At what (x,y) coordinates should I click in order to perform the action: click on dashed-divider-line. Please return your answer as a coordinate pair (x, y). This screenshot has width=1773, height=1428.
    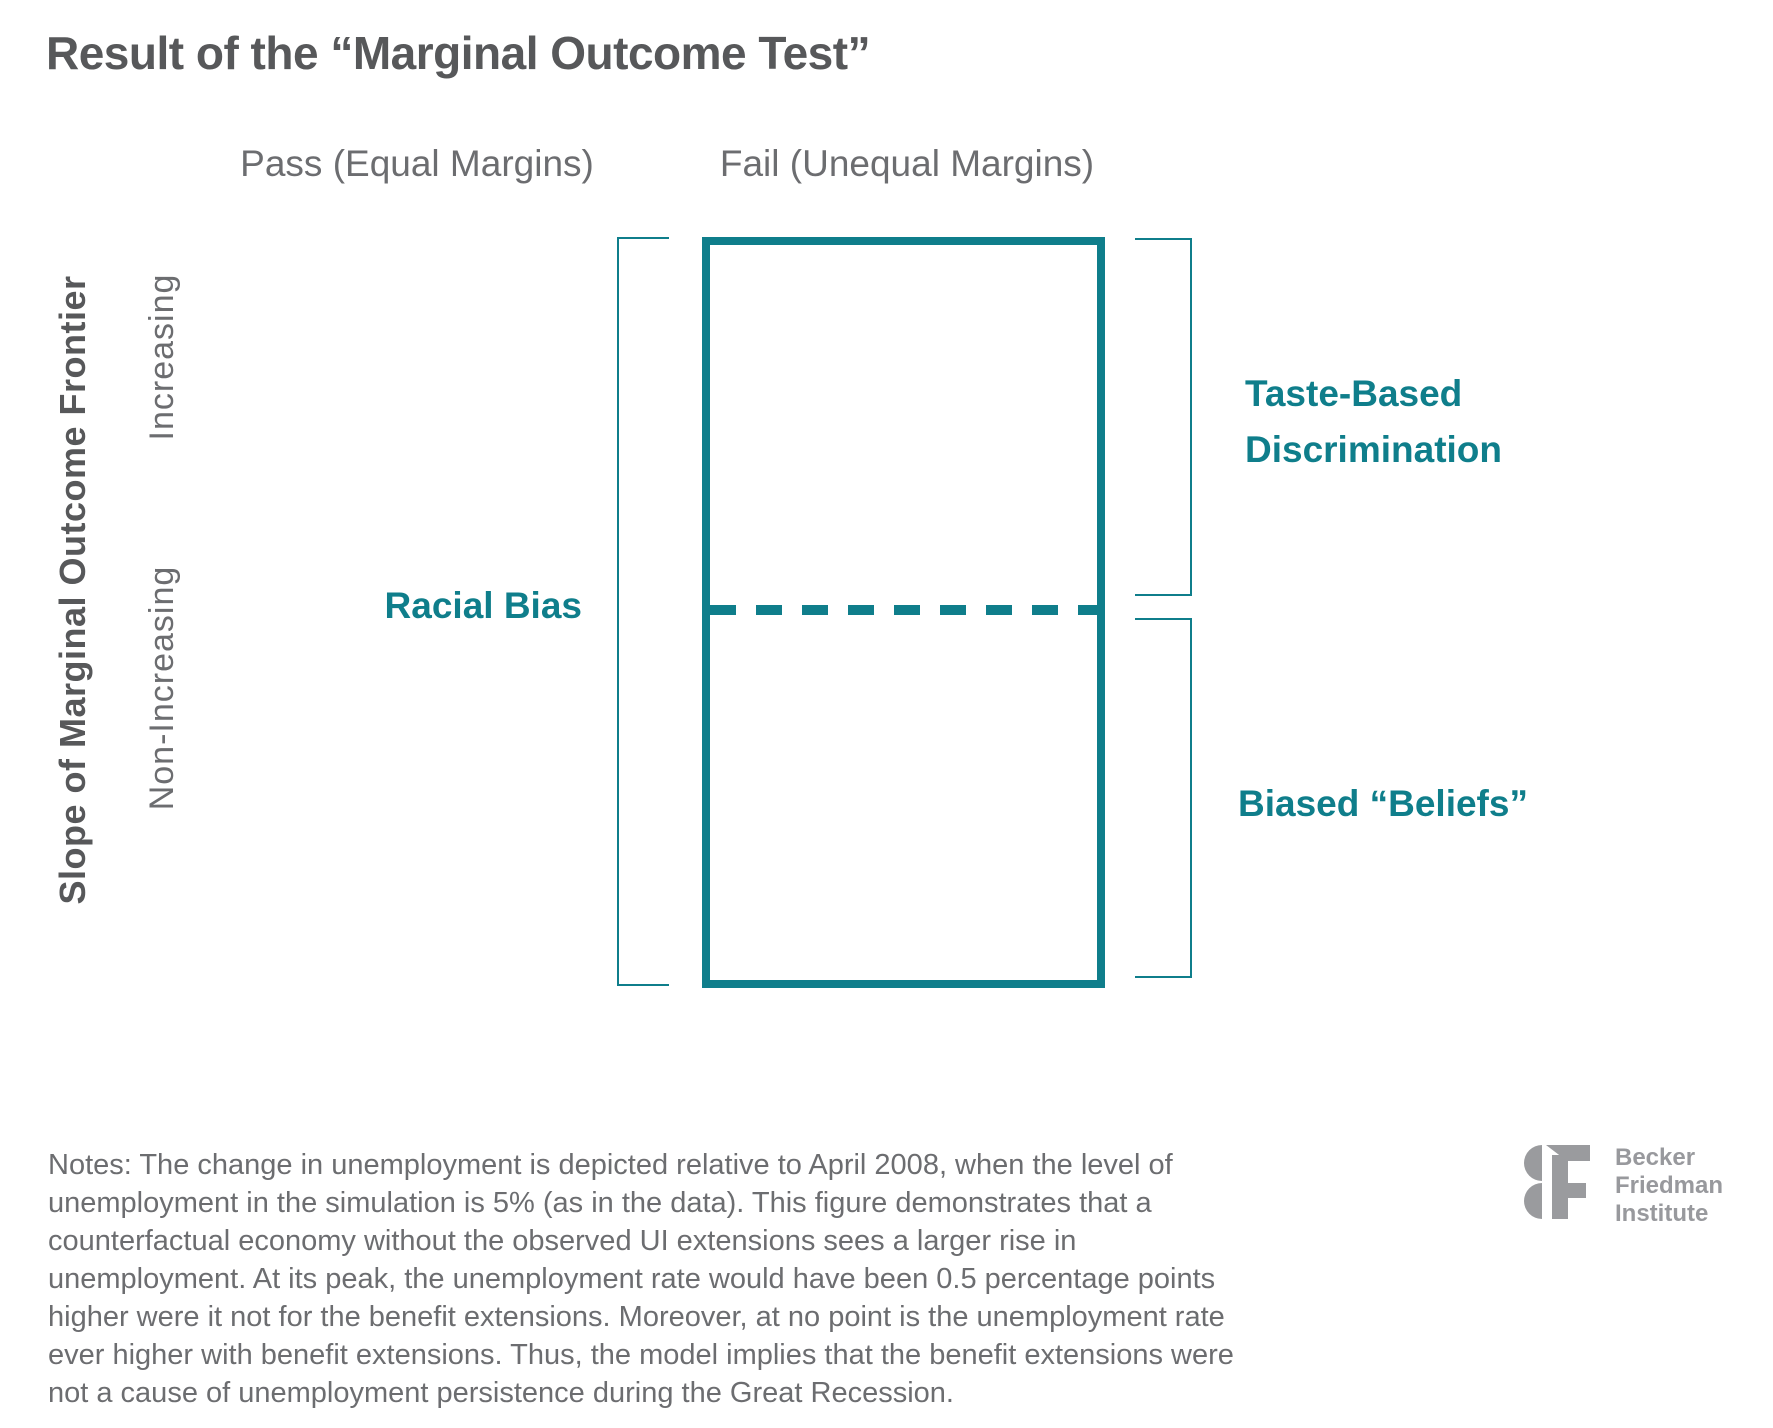
    Looking at the image, I should click on (905, 610).